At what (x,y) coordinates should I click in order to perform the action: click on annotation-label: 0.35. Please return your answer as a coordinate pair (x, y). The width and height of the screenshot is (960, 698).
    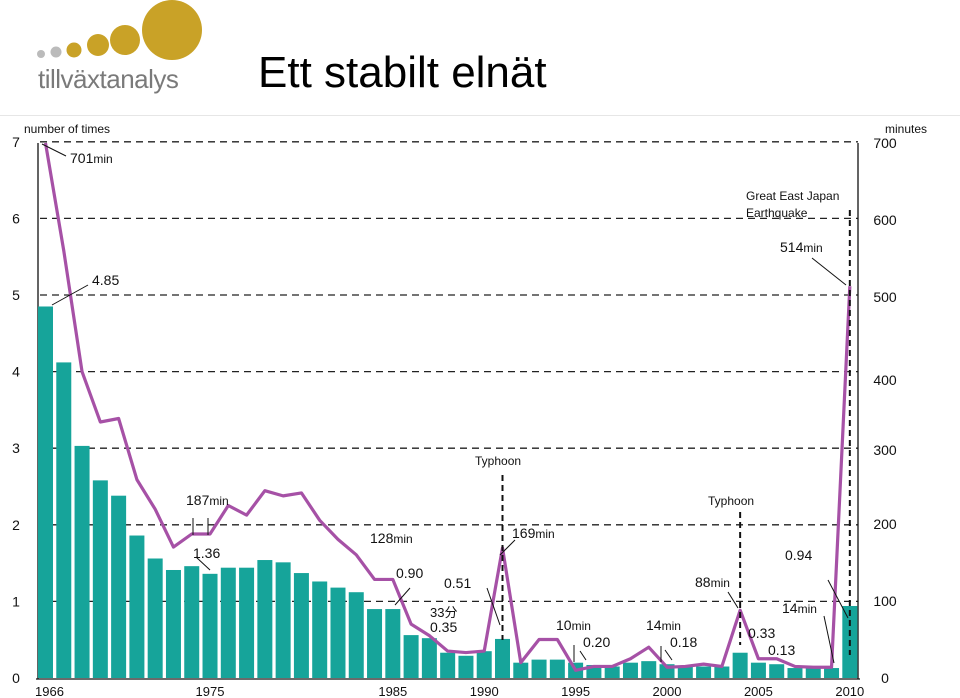
    Looking at the image, I should click on (443, 627).